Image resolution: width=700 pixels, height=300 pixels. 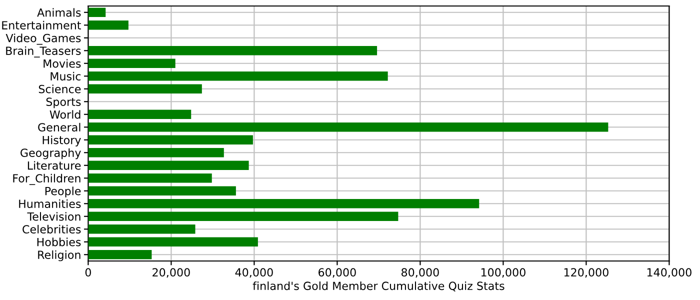 I want to click on y-tick-label: Video_Games, so click(x=43, y=39).